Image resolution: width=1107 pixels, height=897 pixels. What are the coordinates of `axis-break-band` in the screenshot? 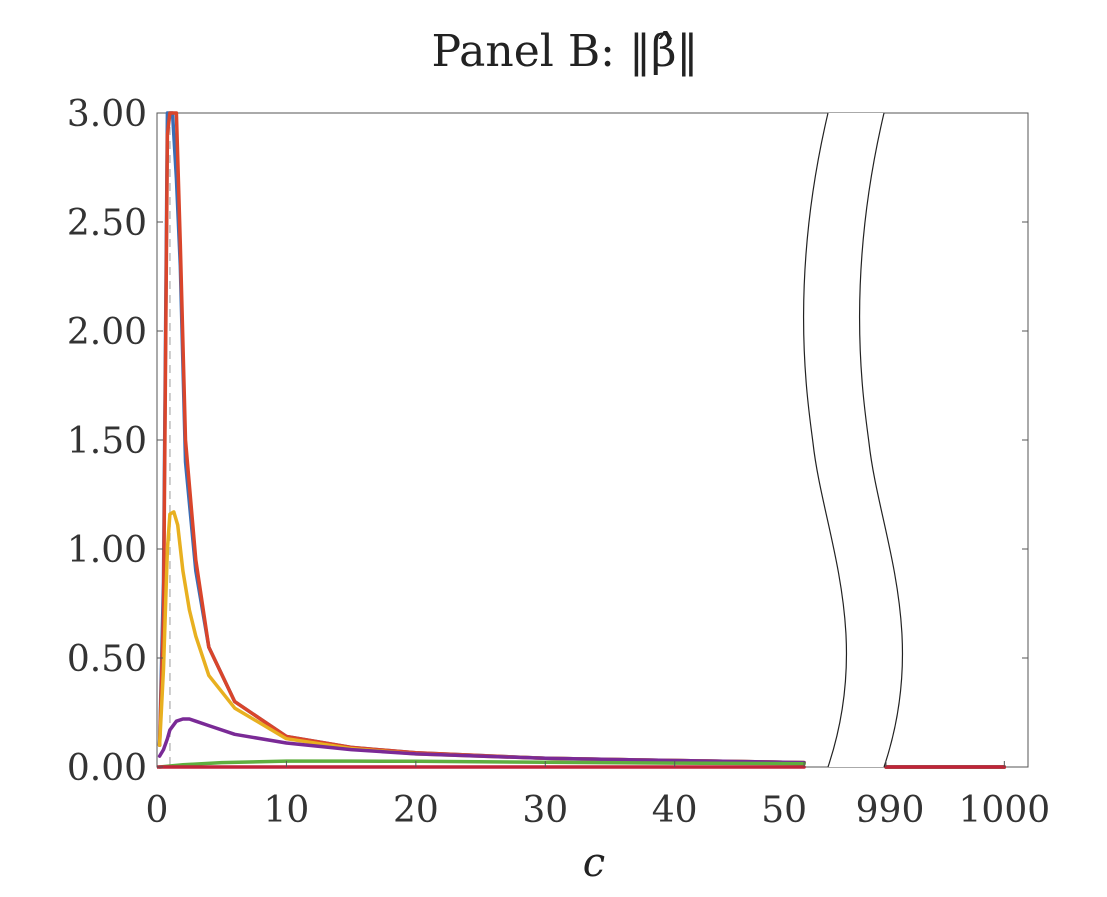 It's located at (853, 440).